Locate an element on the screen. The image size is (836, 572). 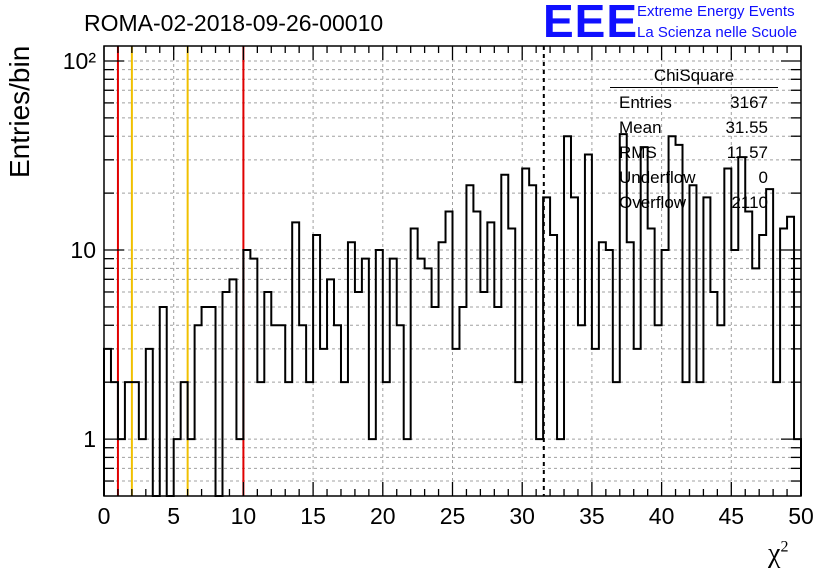
x-tick-label: 15 is located at coordinates (313, 516).